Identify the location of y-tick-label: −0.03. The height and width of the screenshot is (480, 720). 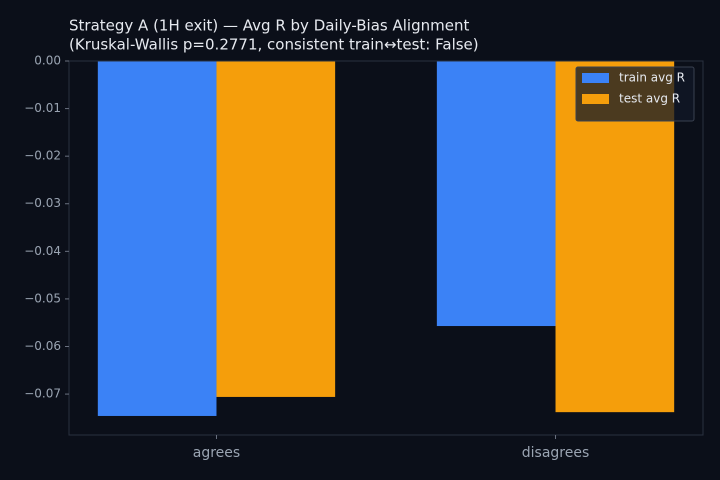
(42, 203).